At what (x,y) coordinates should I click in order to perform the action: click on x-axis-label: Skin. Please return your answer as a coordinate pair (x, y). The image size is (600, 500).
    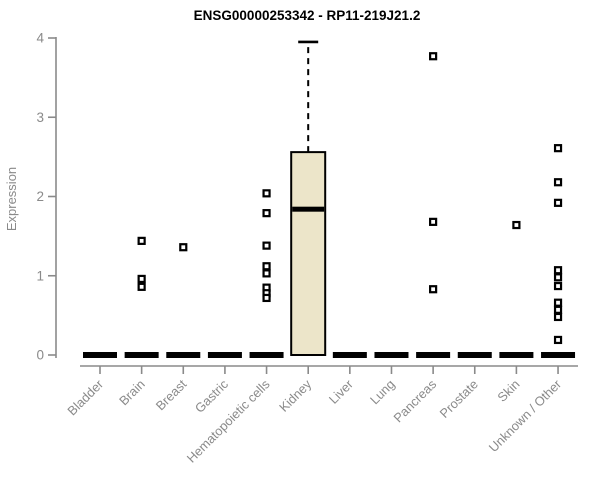
    Looking at the image, I should click on (508, 391).